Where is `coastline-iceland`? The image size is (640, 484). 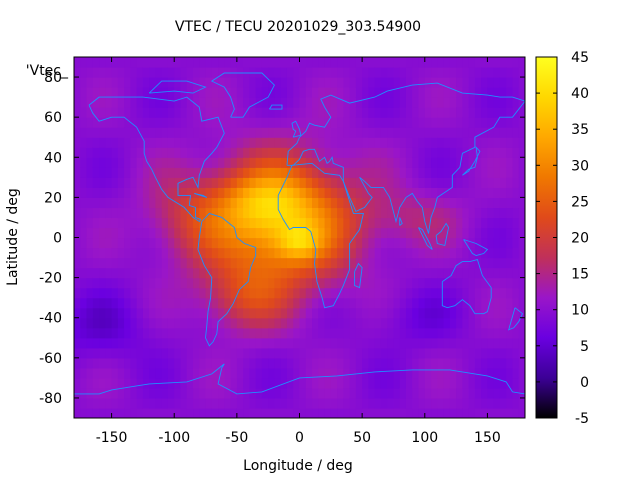
coastline-iceland is located at coordinates (276, 107).